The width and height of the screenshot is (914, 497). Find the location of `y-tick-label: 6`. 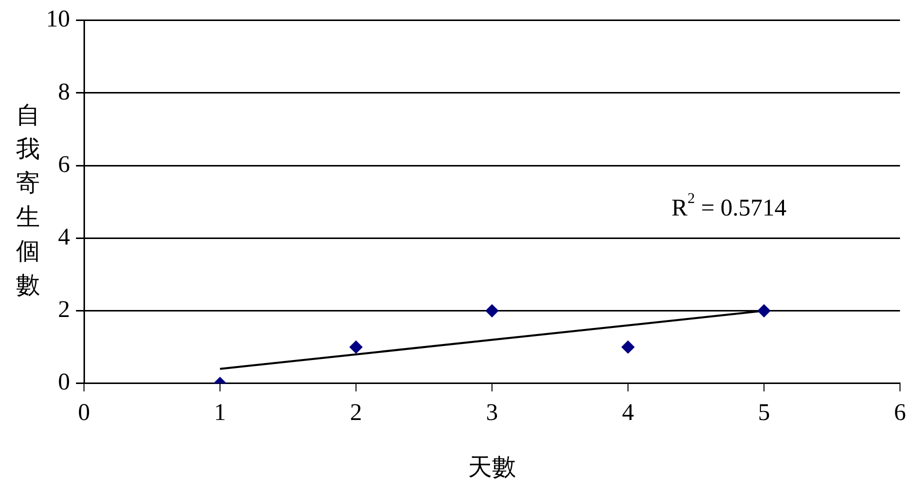

y-tick-label: 6 is located at coordinates (64, 165).